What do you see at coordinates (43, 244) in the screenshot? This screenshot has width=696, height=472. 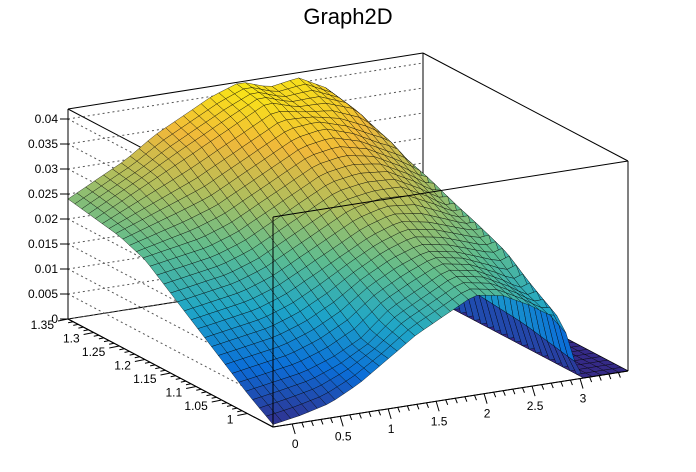 I see `z-tick-label: 0.015` at bounding box center [43, 244].